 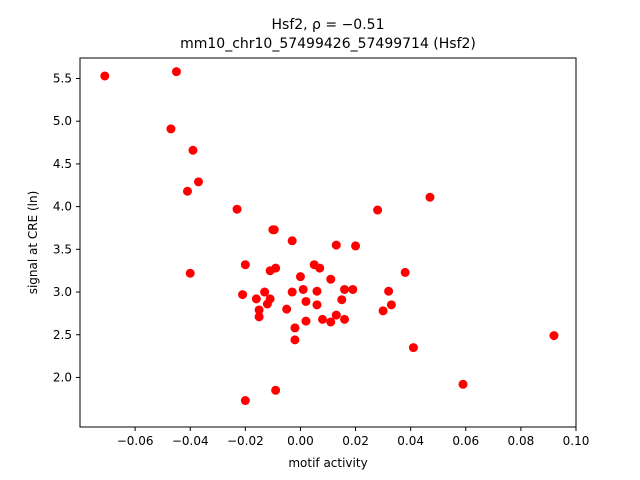 What do you see at coordinates (135, 441) in the screenshot?
I see `x-tick-label: −0.06` at bounding box center [135, 441].